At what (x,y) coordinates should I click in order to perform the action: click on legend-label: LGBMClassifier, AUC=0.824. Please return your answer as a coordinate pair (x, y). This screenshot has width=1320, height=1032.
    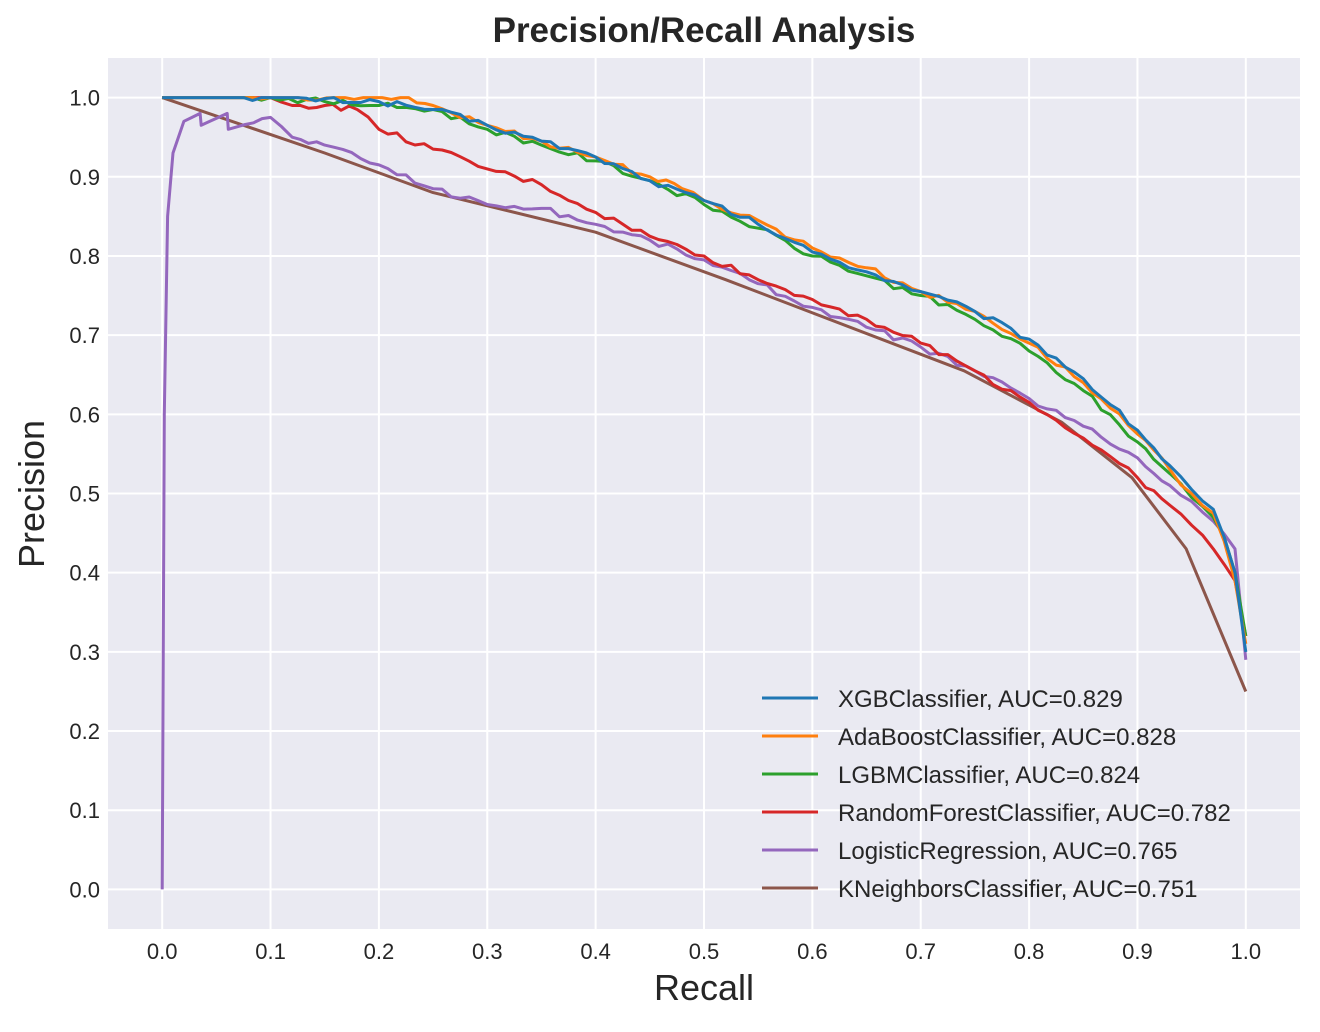
    Looking at the image, I should click on (989, 775).